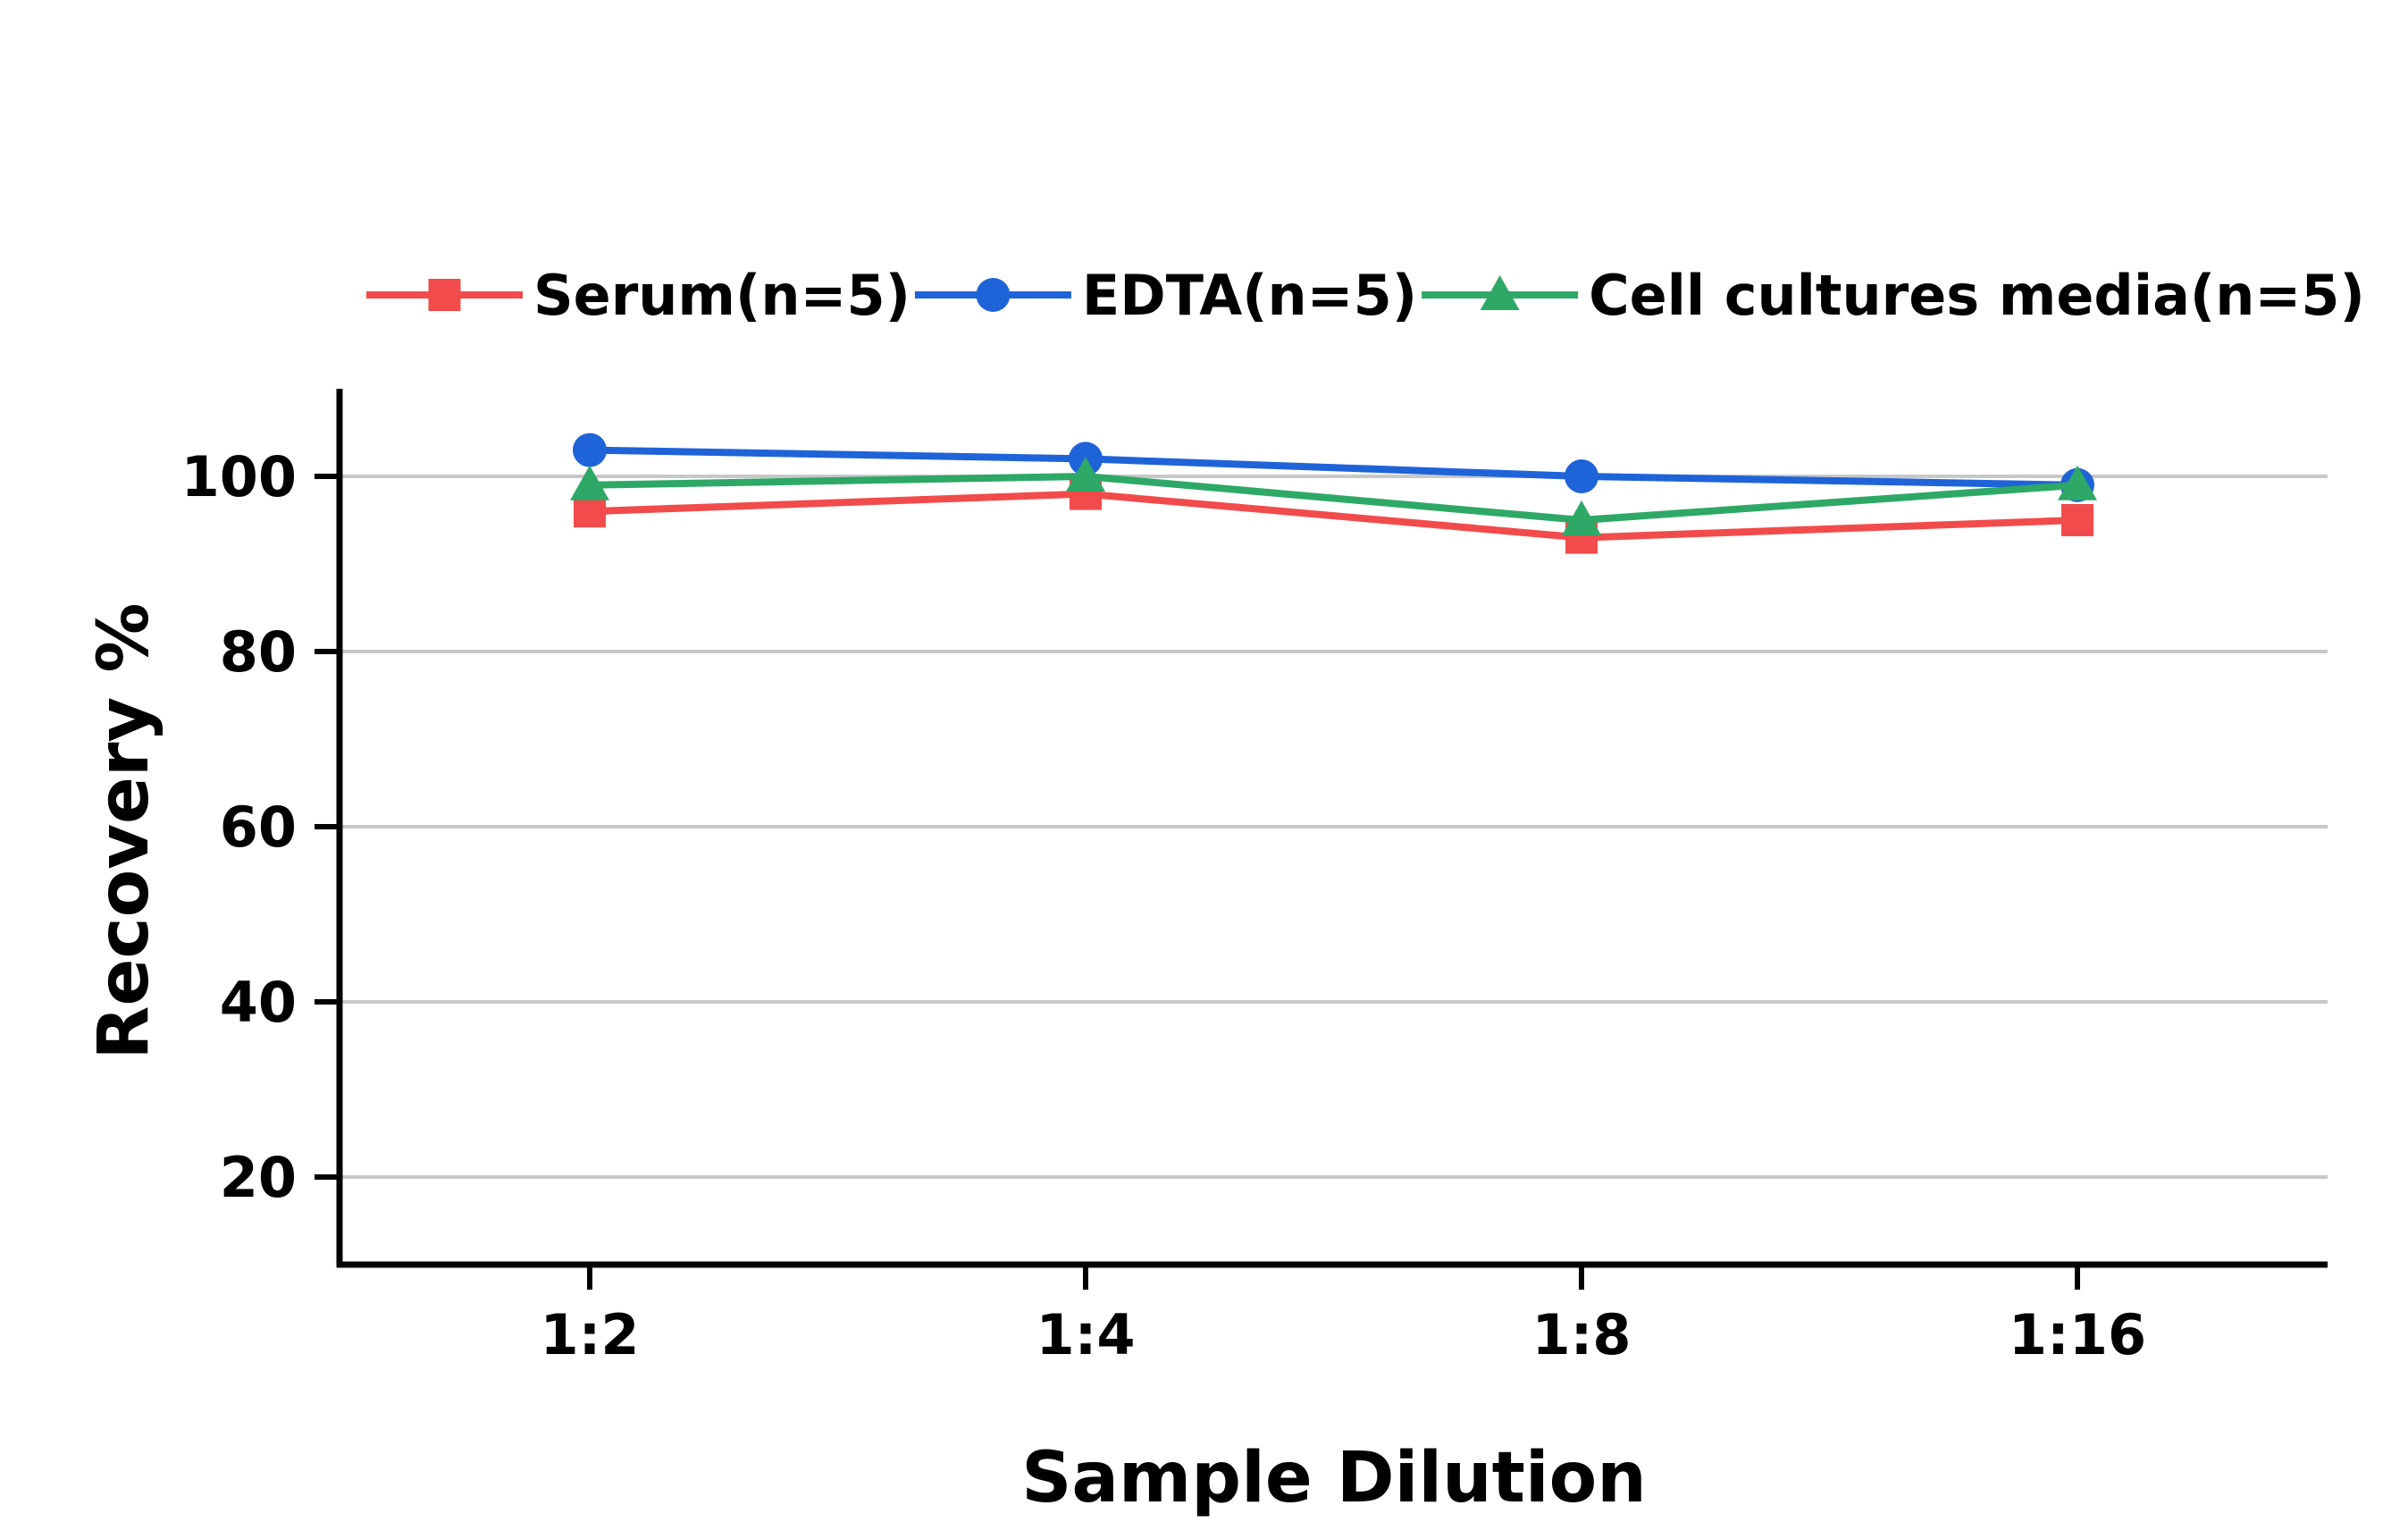 This screenshot has height=1539, width=2408. I want to click on legend-marker-square, so click(444, 295).